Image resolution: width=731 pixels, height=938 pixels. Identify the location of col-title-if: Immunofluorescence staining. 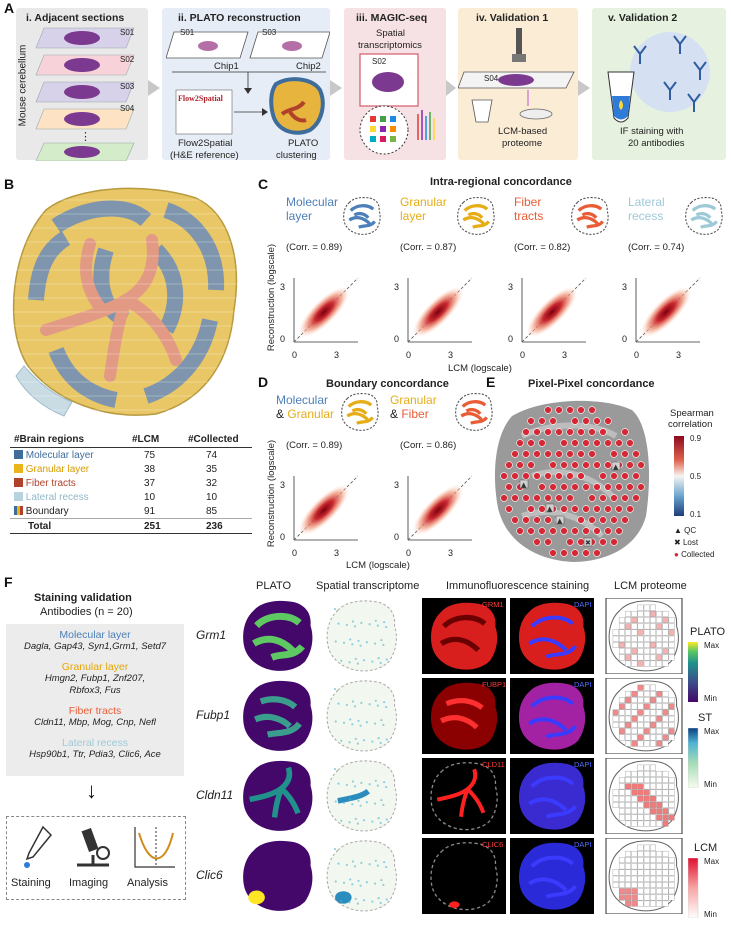
(518, 586).